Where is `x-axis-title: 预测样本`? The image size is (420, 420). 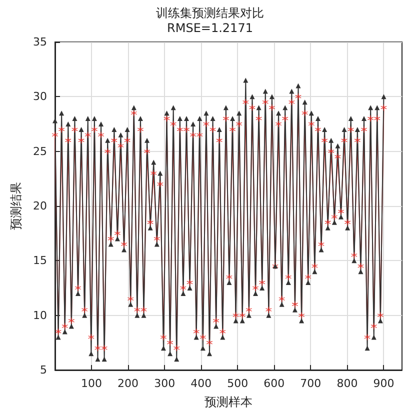 x-axis-title: 预测样本 is located at coordinates (228, 402).